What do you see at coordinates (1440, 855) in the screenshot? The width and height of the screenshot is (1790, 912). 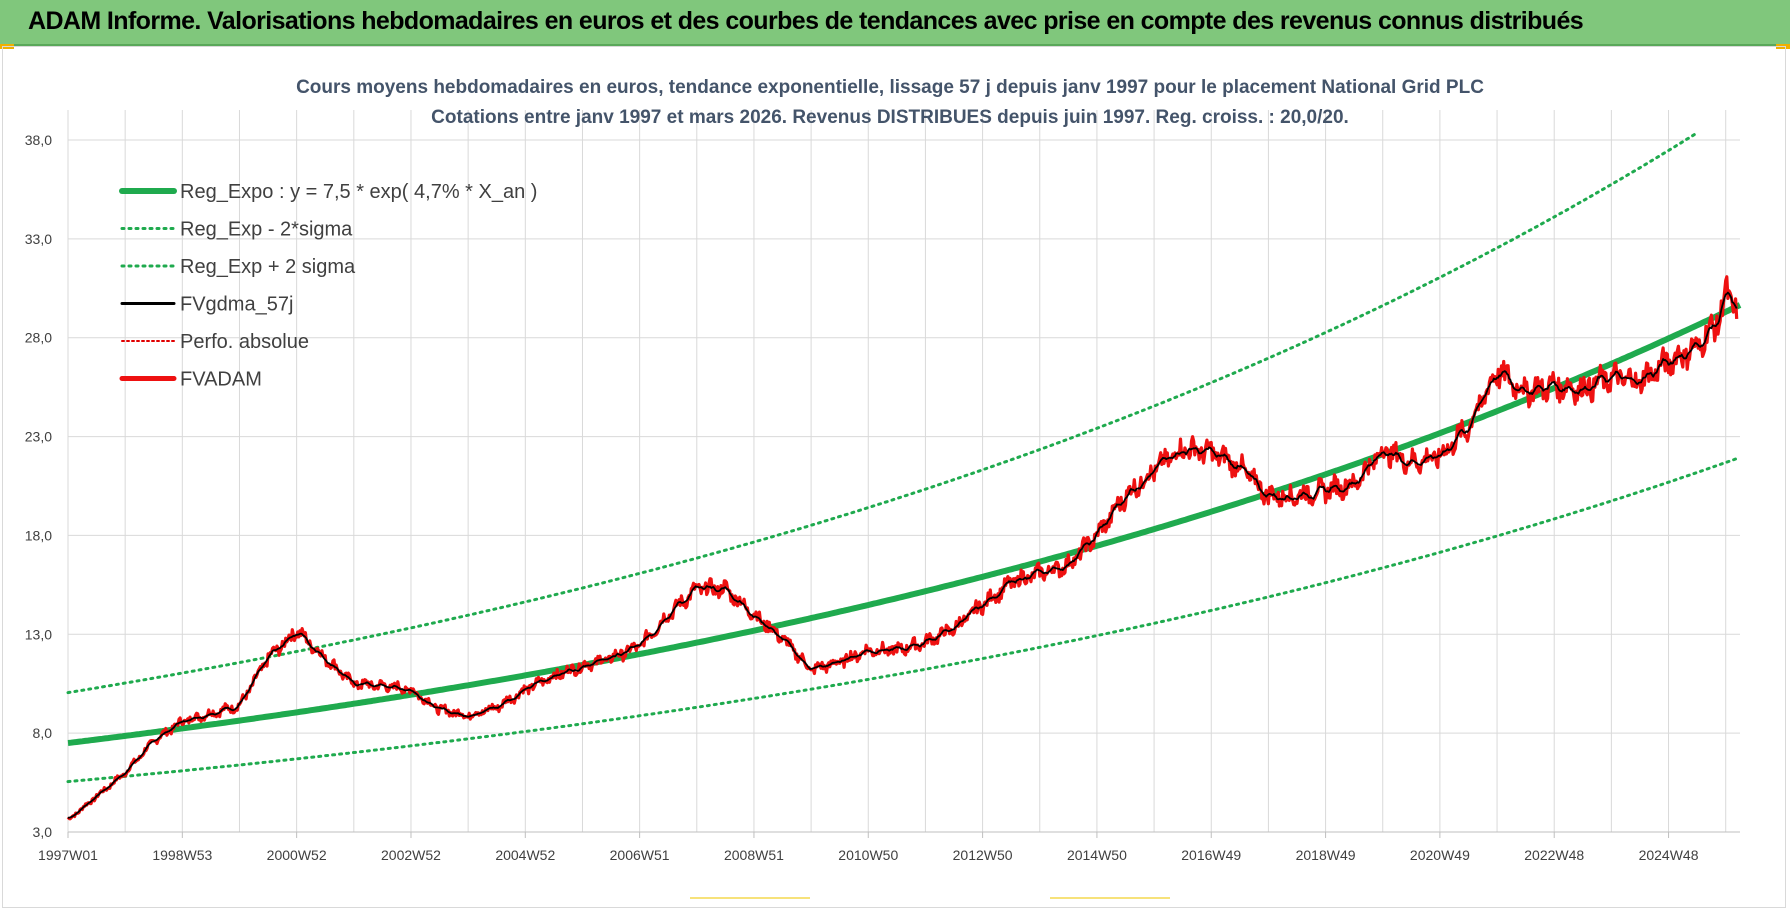 I see `x-tick-label: 2020W49` at bounding box center [1440, 855].